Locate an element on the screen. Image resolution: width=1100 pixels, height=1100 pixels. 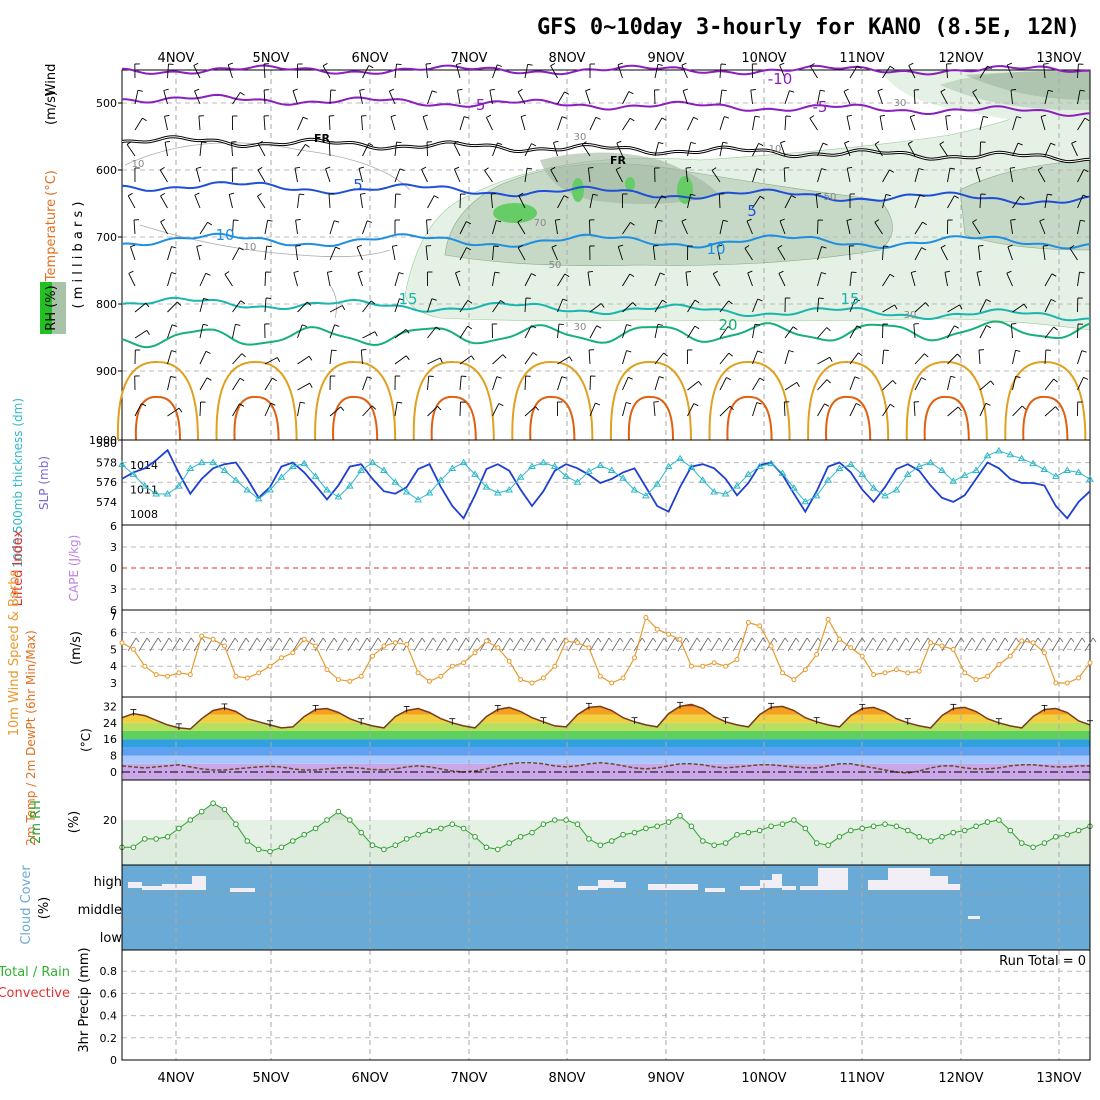
cloud-block is located at coordinates (606, 884).